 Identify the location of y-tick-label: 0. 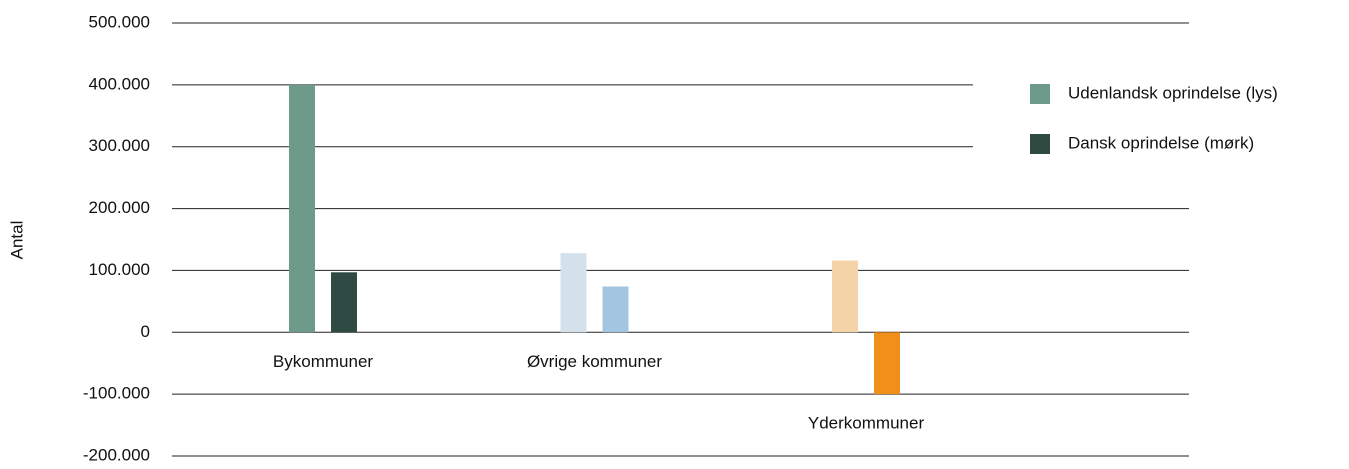
(145, 331).